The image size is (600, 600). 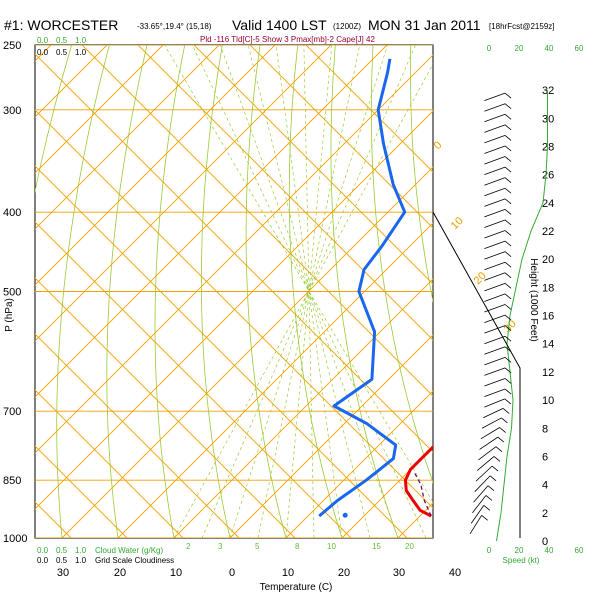 I want to click on mixing-ratio-label: 5, so click(x=257, y=546).